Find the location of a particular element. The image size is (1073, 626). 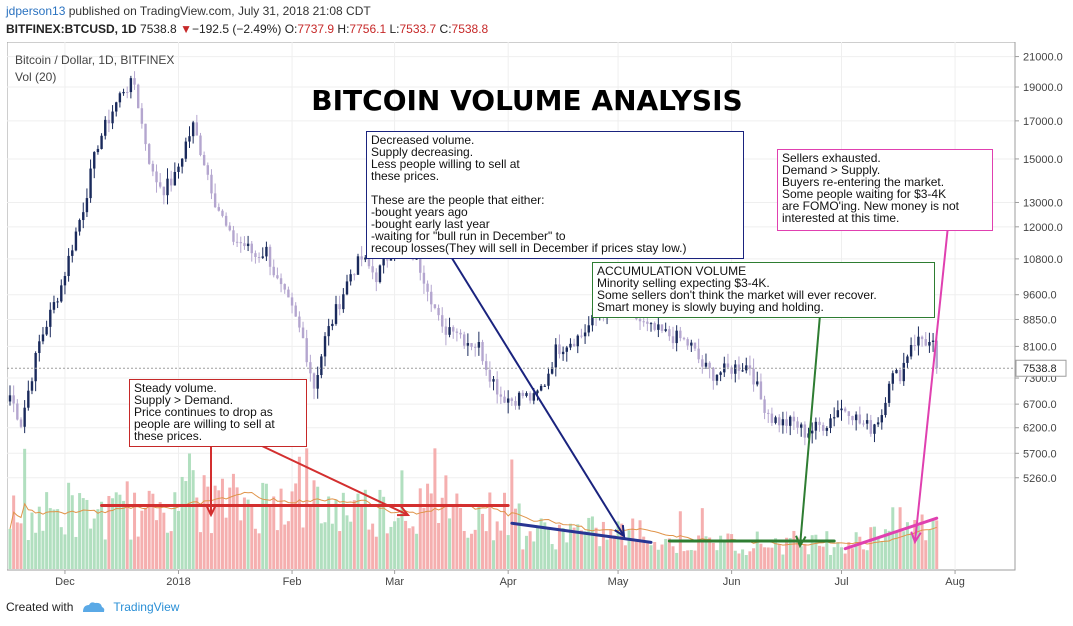

price-tick-label: 17000.0 is located at coordinates (1043, 122).